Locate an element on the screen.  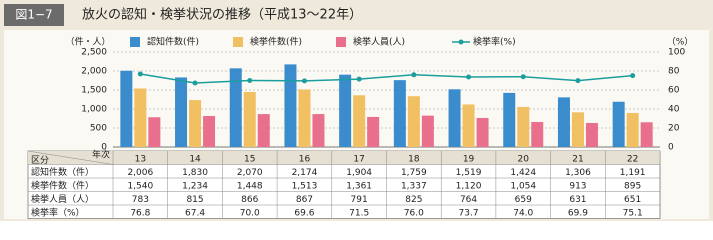
table-cell: 651 is located at coordinates (632, 200).